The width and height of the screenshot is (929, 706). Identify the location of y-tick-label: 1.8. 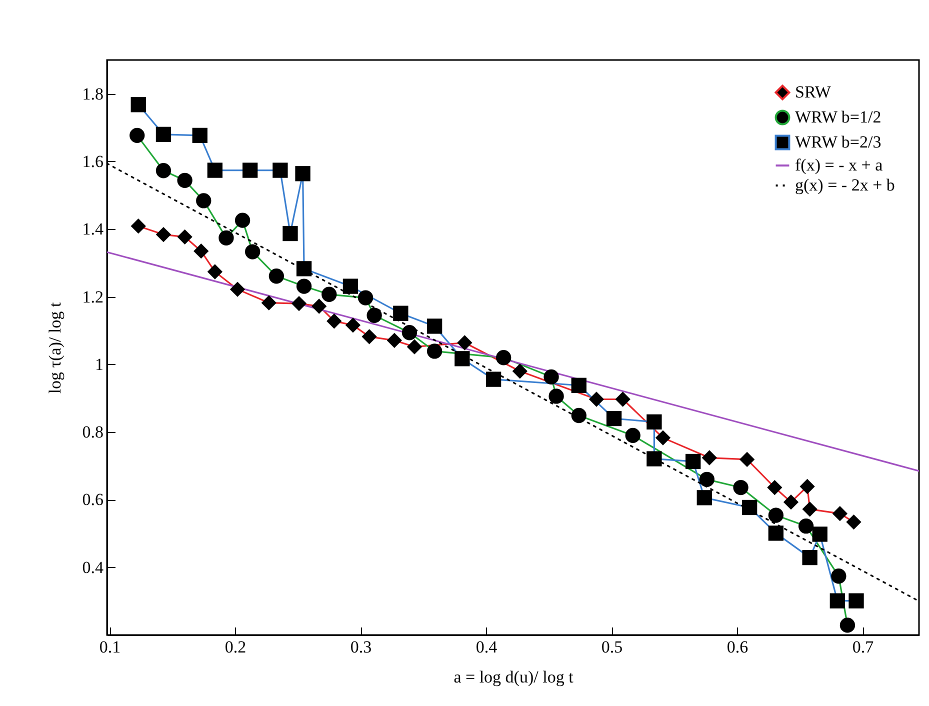
(93, 94).